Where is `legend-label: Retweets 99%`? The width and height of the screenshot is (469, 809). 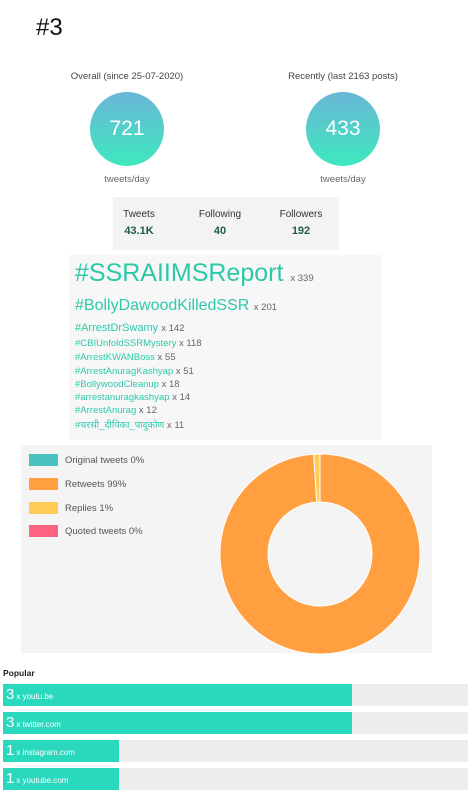 legend-label: Retweets 99% is located at coordinates (96, 484).